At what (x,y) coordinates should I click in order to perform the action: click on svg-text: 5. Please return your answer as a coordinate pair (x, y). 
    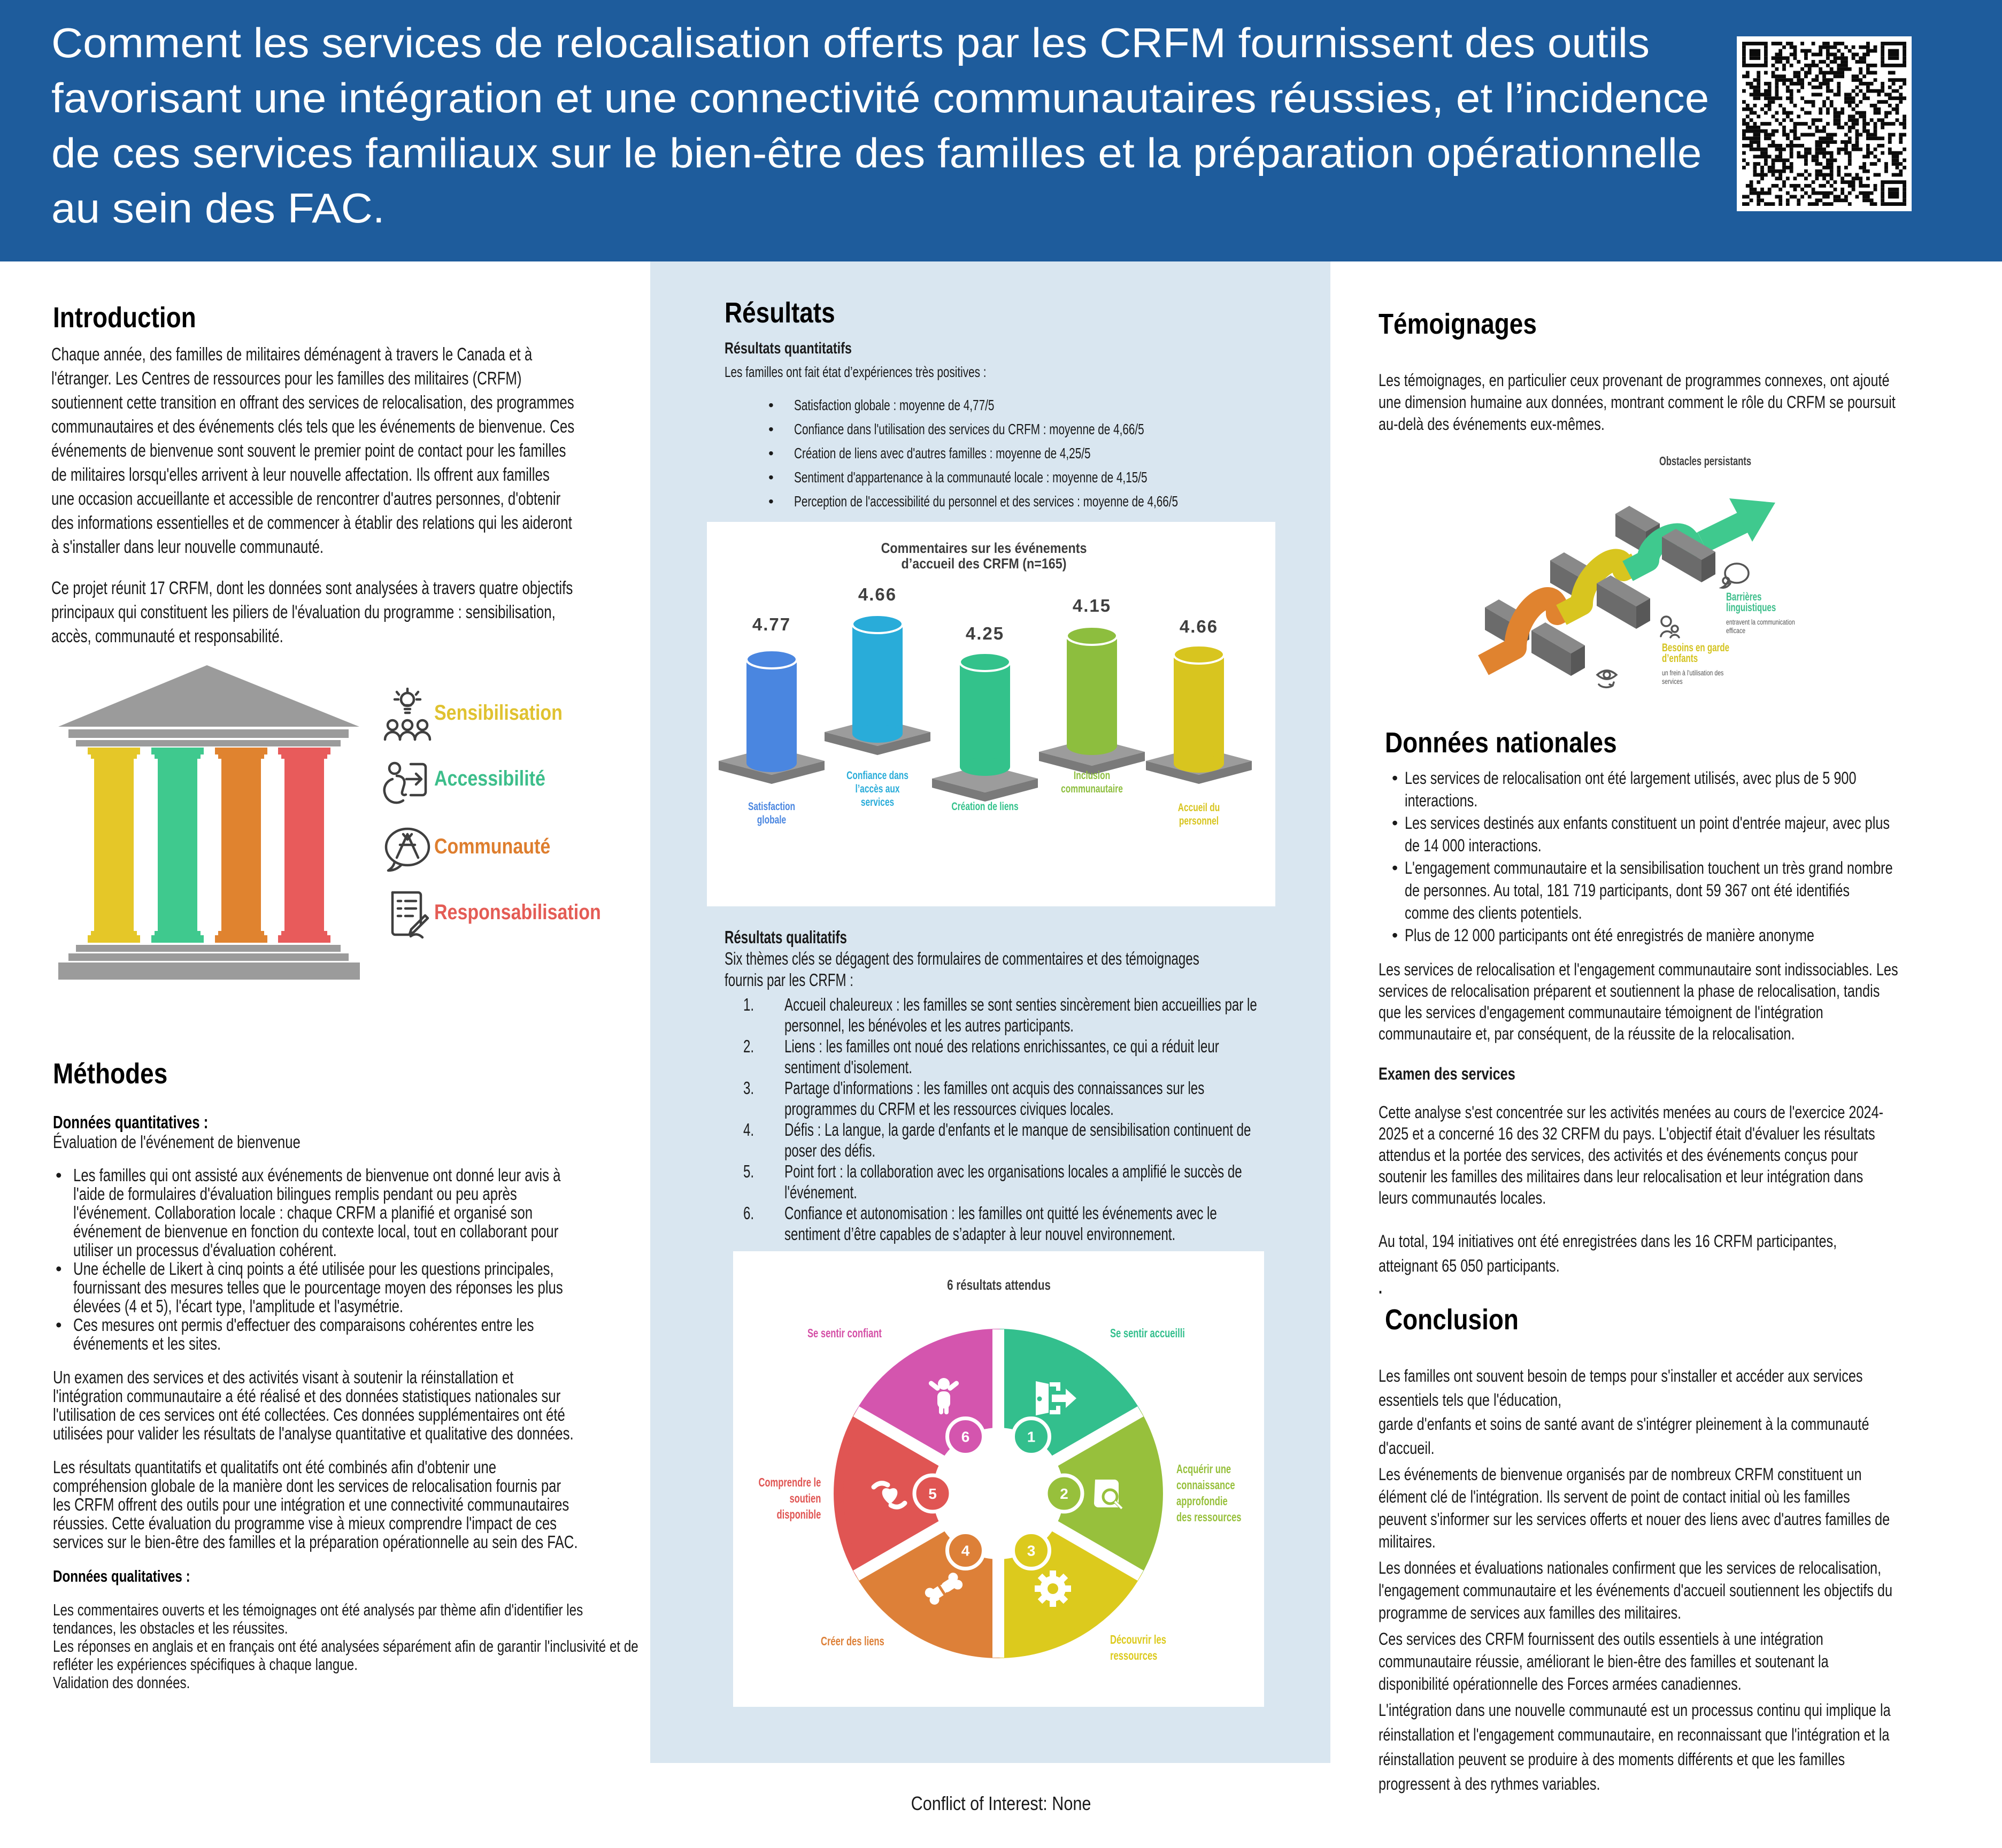
    Looking at the image, I should click on (932, 1493).